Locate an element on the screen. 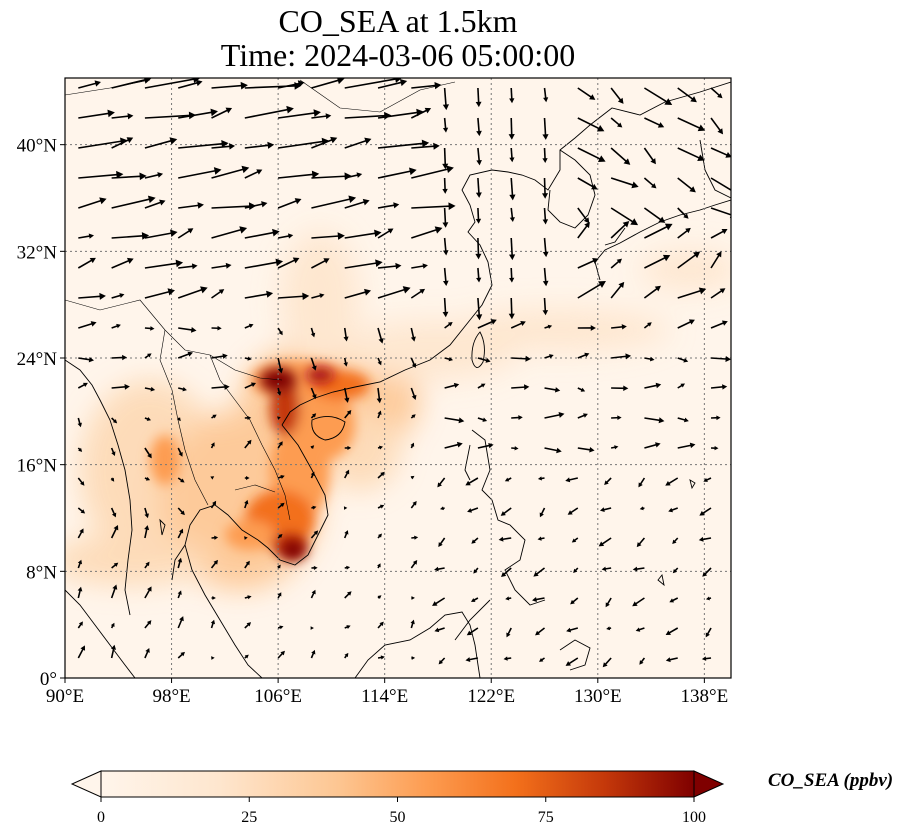  colorbar-label: CO_SEA (ppbv) is located at coordinates (831, 780).